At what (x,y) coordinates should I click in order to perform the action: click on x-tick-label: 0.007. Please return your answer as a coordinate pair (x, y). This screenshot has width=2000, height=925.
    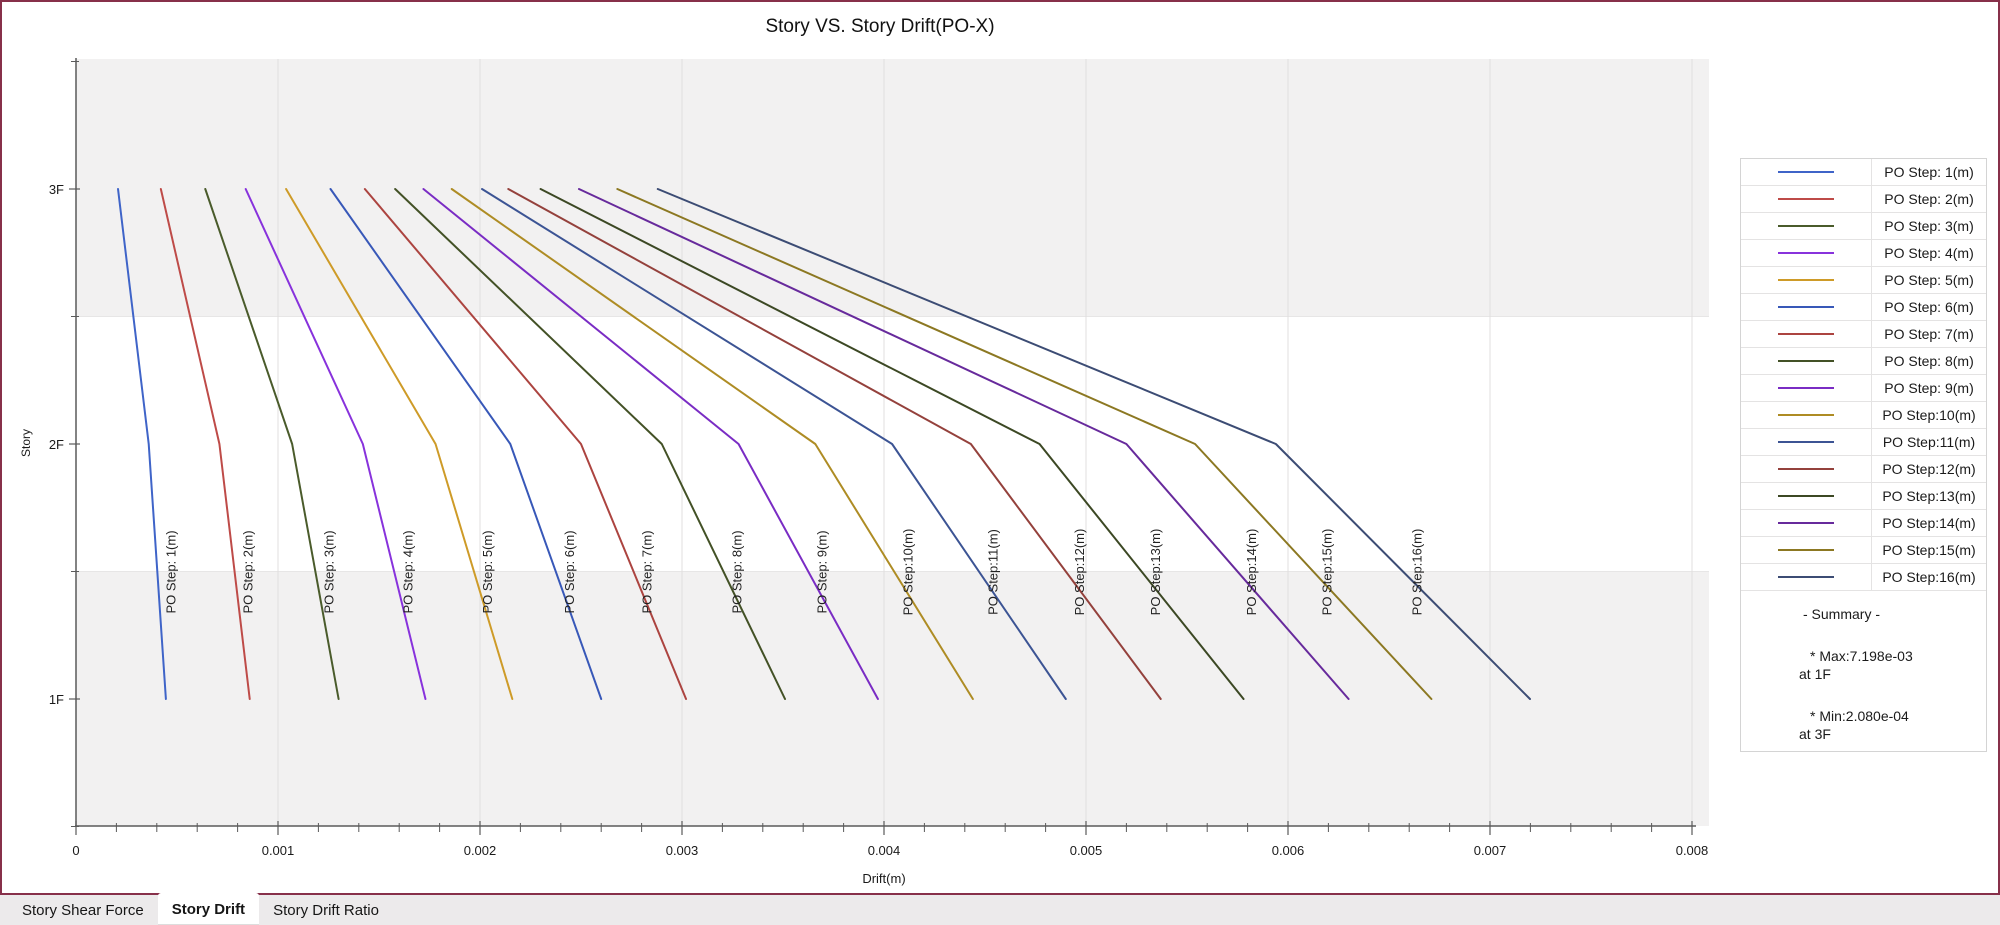
    Looking at the image, I should click on (1490, 850).